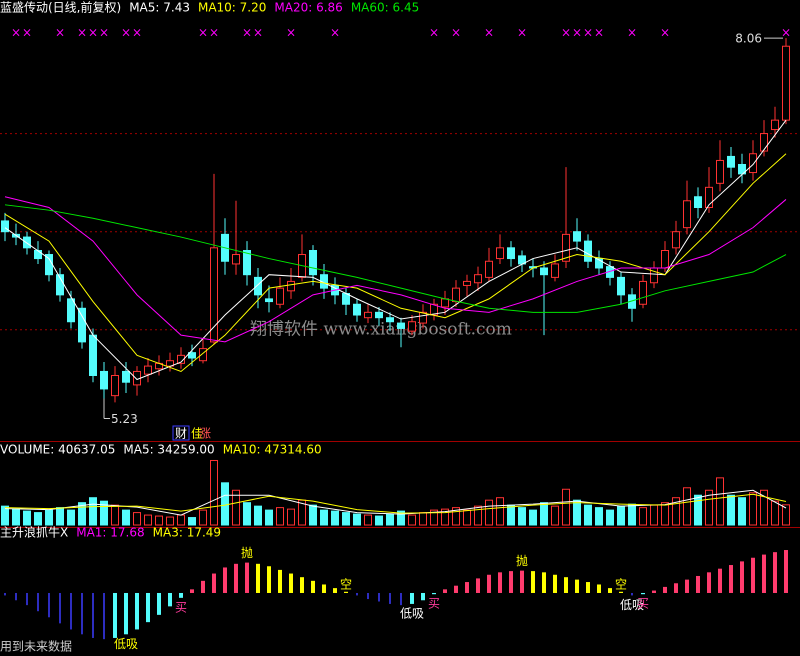  Describe the element at coordinates (434, 604) in the screenshot. I see `signal-label: 买` at that location.